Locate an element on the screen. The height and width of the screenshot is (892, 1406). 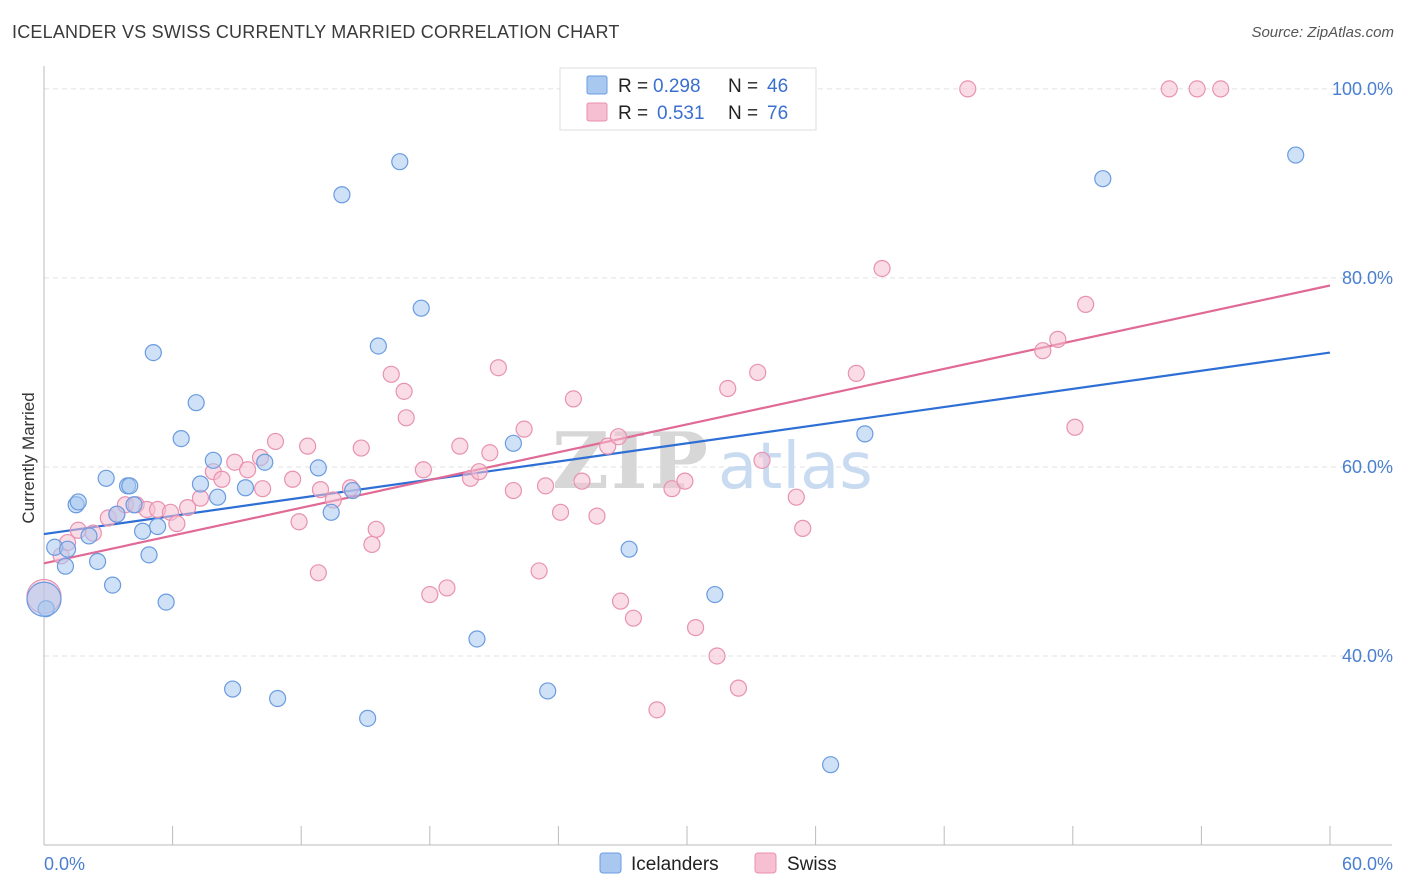
bottom-legend-swatch-icelanders is located at coordinates (610, 863).